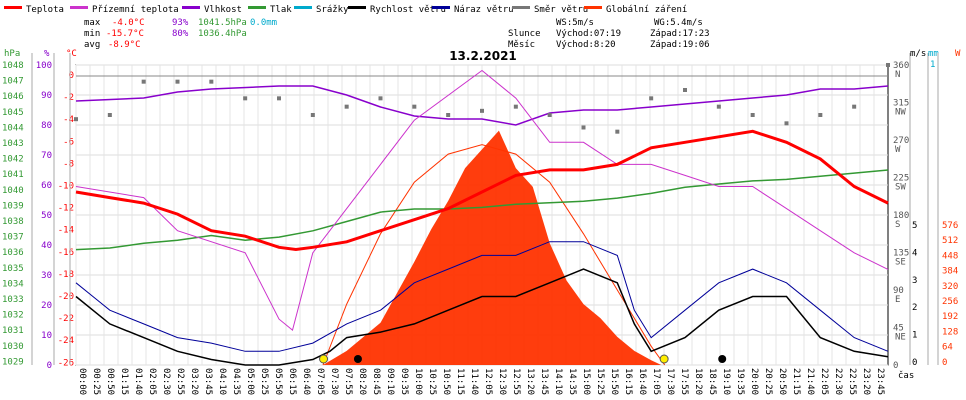 The height and width of the screenshot is (400, 966). I want to click on x-tick-label: 12:55, so click(516, 381).